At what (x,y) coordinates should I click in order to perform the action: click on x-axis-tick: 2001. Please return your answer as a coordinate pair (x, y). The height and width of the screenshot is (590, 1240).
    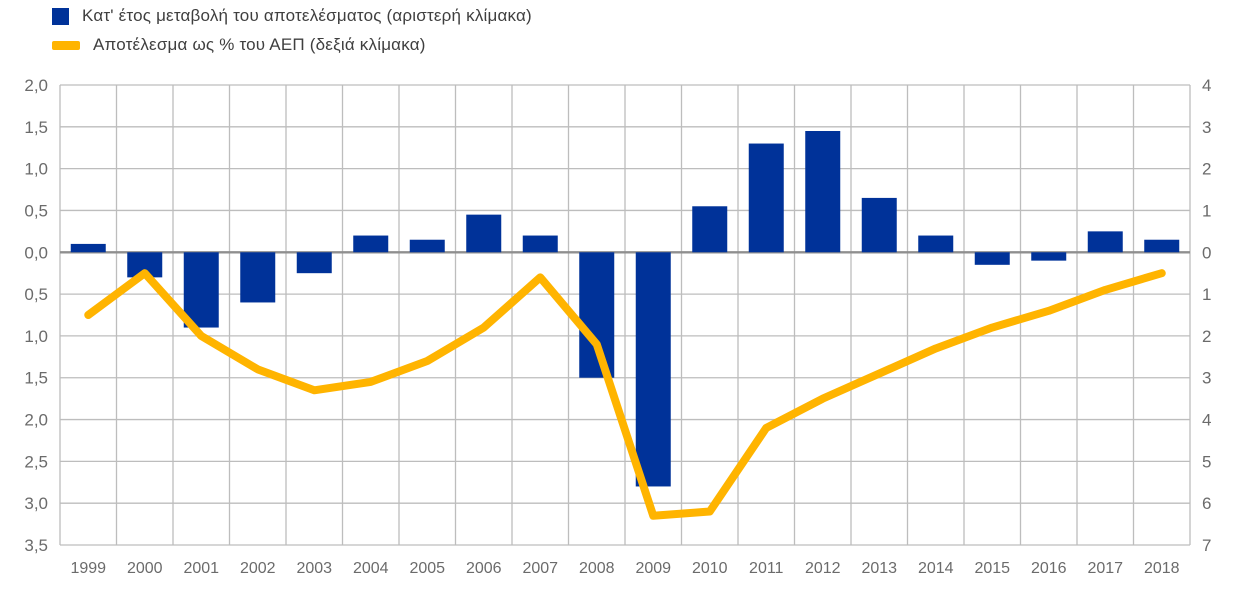
    Looking at the image, I should click on (201, 568).